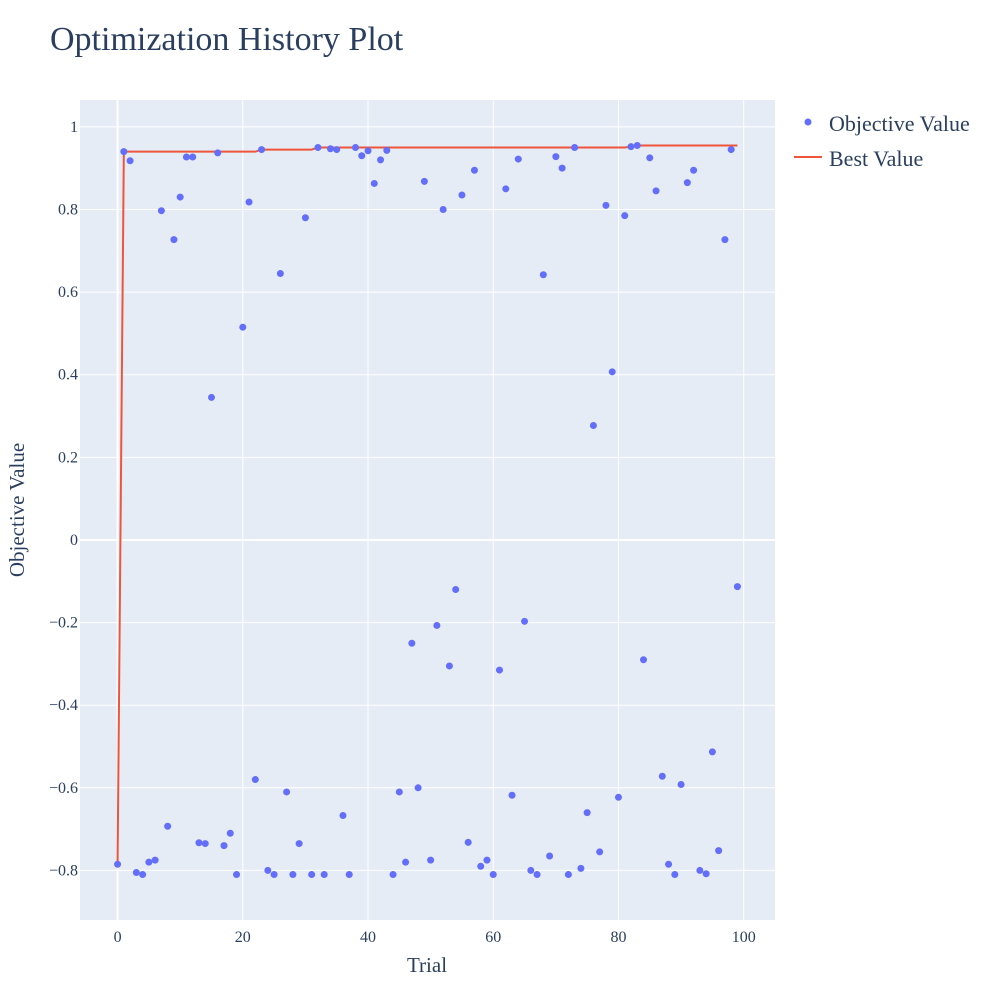 This screenshot has width=1000, height=1000. What do you see at coordinates (887, 123) in the screenshot?
I see `legend-item-objective-value: Objective Value` at bounding box center [887, 123].